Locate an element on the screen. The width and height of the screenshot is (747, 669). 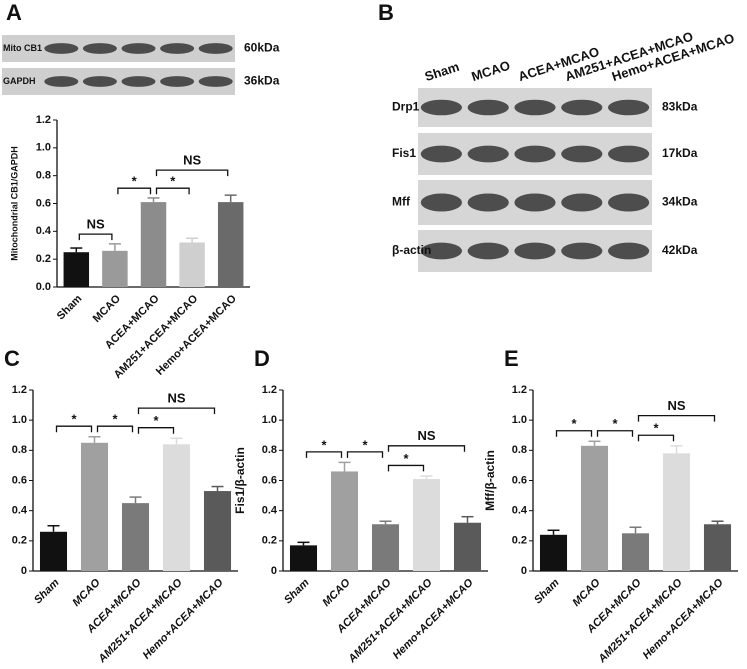
y-tick-label: 0.0 is located at coordinates (43, 287).